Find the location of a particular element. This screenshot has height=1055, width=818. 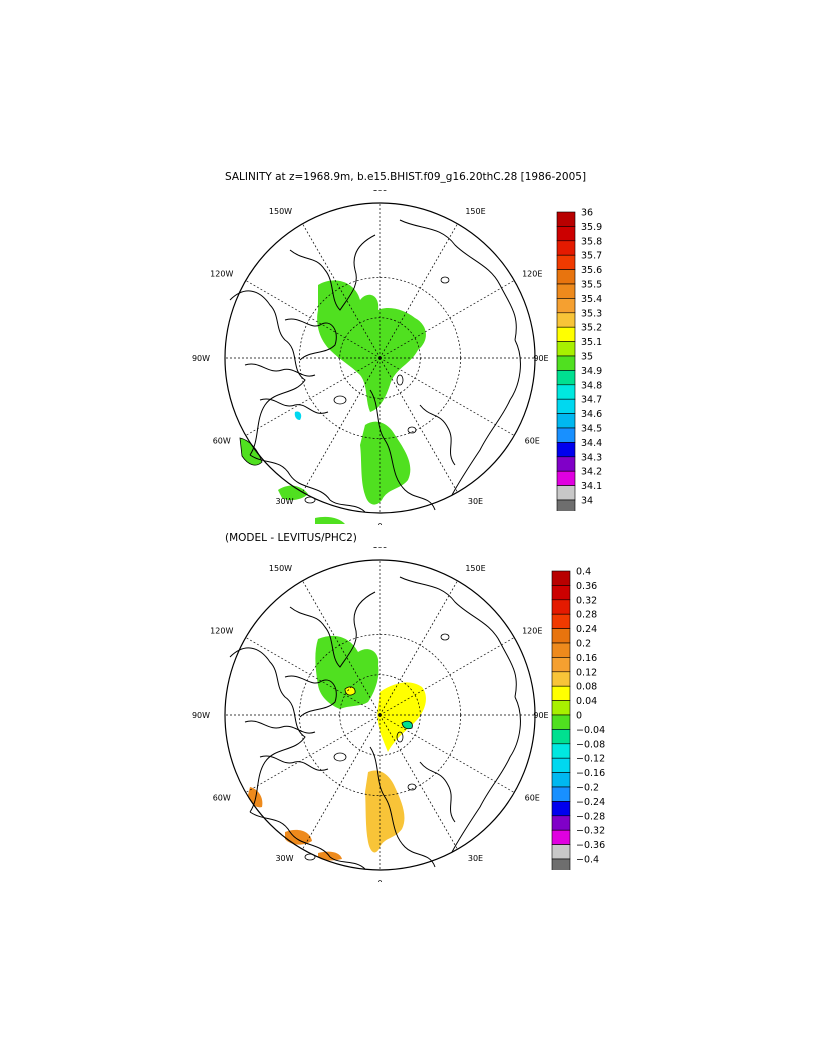

longitude-label: 90E is located at coordinates (540, 715).